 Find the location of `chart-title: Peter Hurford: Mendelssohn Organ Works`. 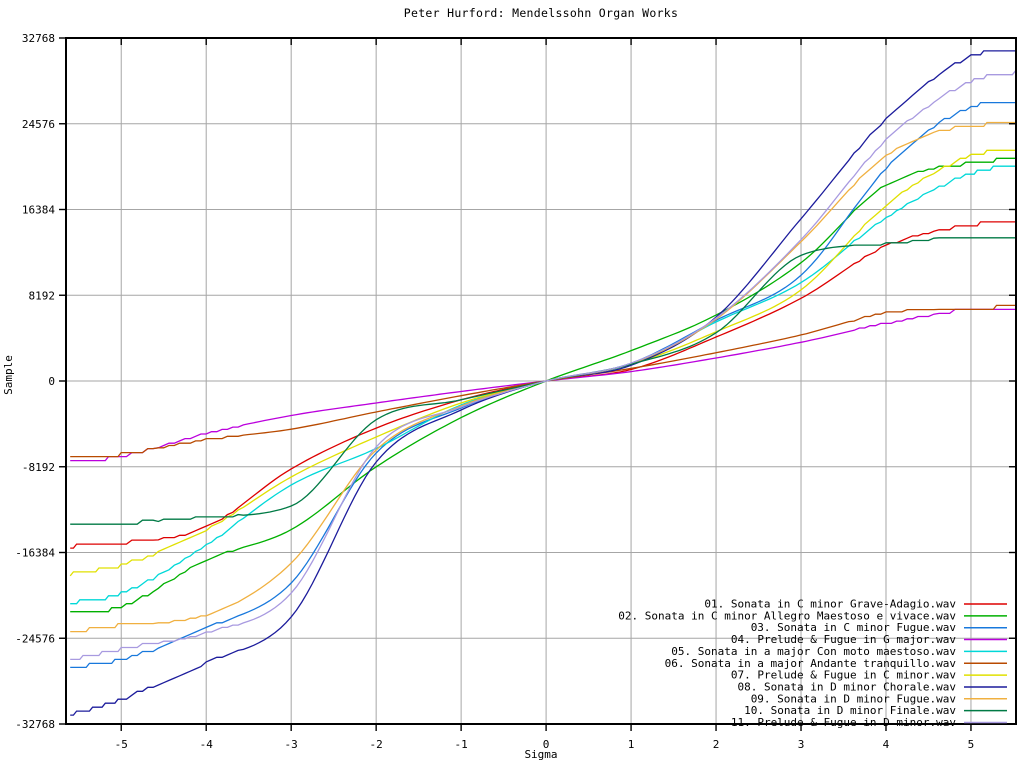

chart-title: Peter Hurford: Mendelssohn Organ Works is located at coordinates (541, 13).